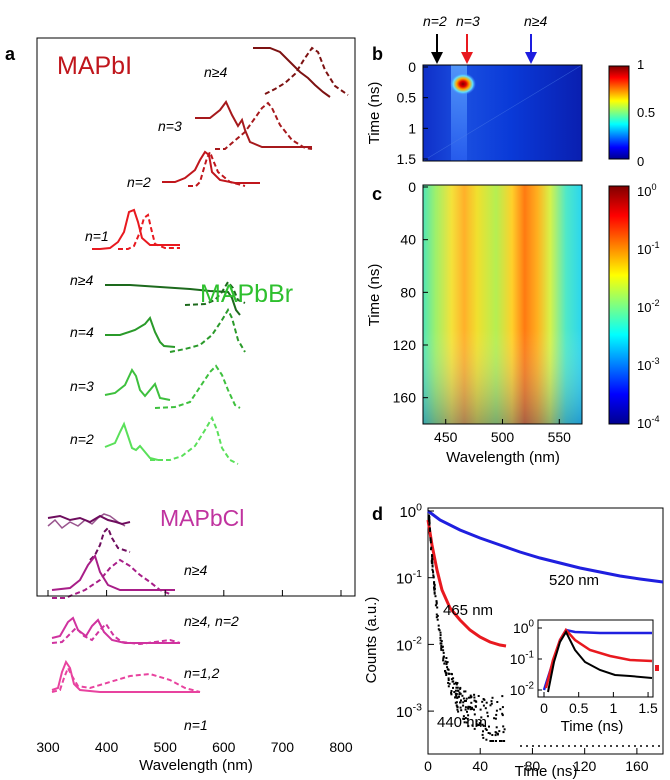  I want to click on mapbbr-n2-label: n=2, so click(82, 439).